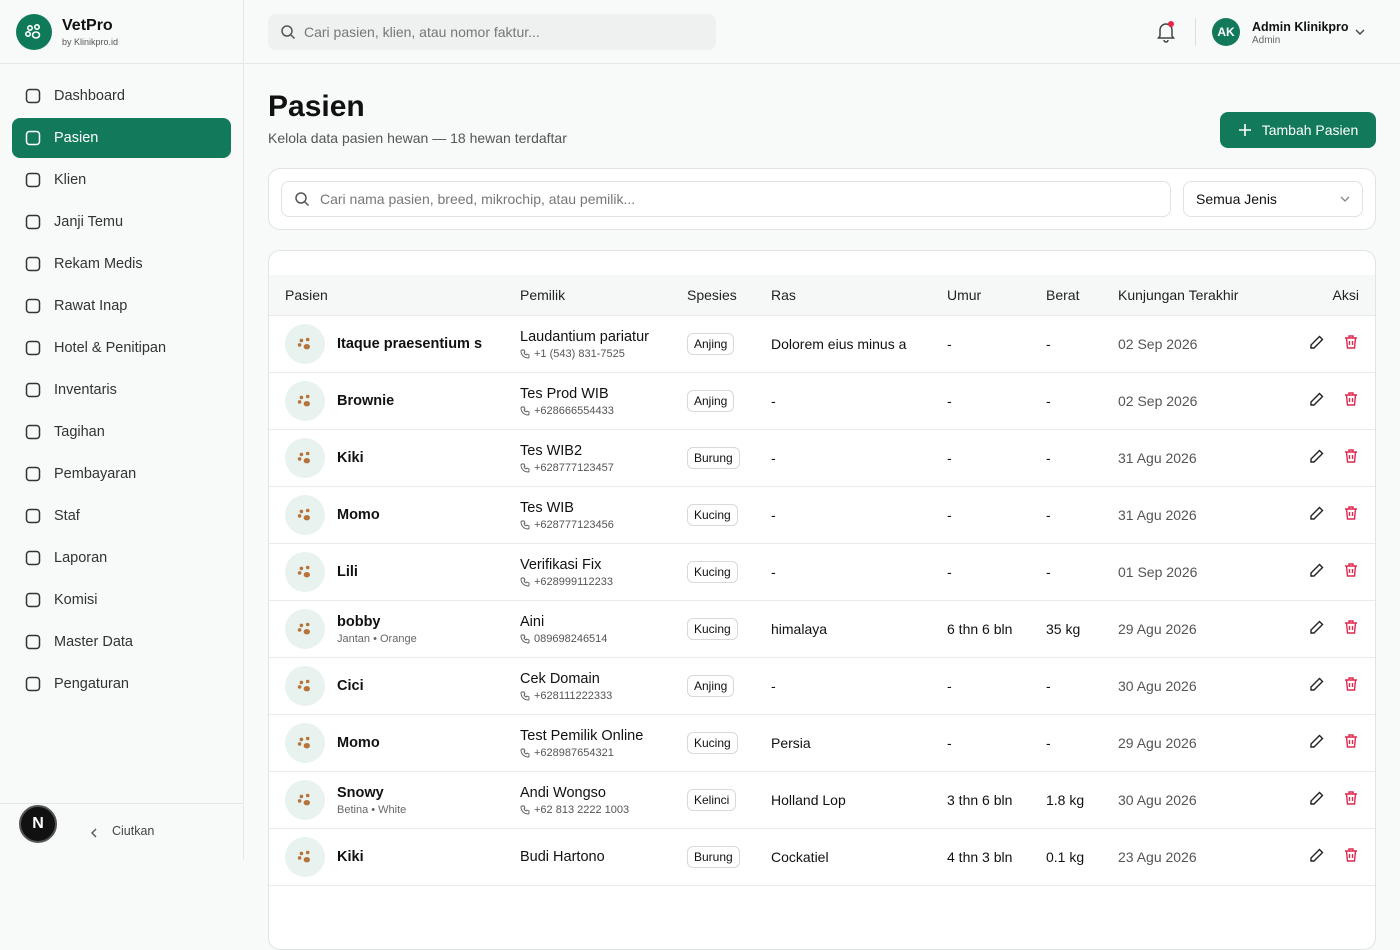 The width and height of the screenshot is (1400, 950). Describe the element at coordinates (712, 295) in the screenshot. I see `column-header: Spesies` at that location.